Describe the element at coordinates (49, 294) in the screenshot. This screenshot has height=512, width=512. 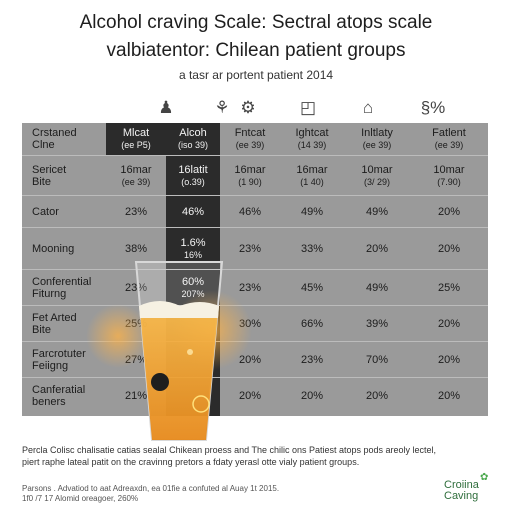
I see `row-label-text: Fiturng` at that location.